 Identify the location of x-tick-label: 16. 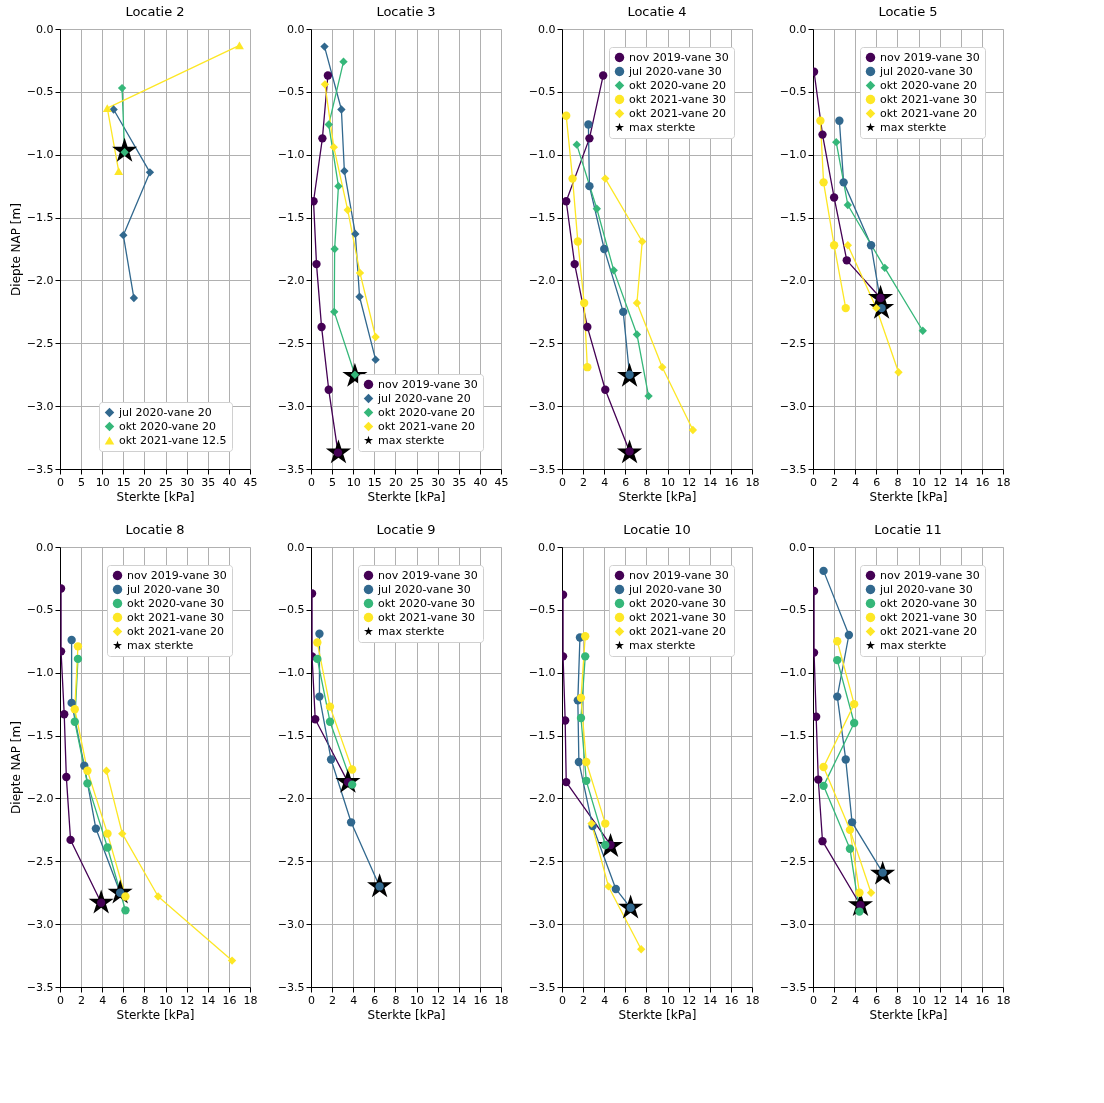
(480, 1000).